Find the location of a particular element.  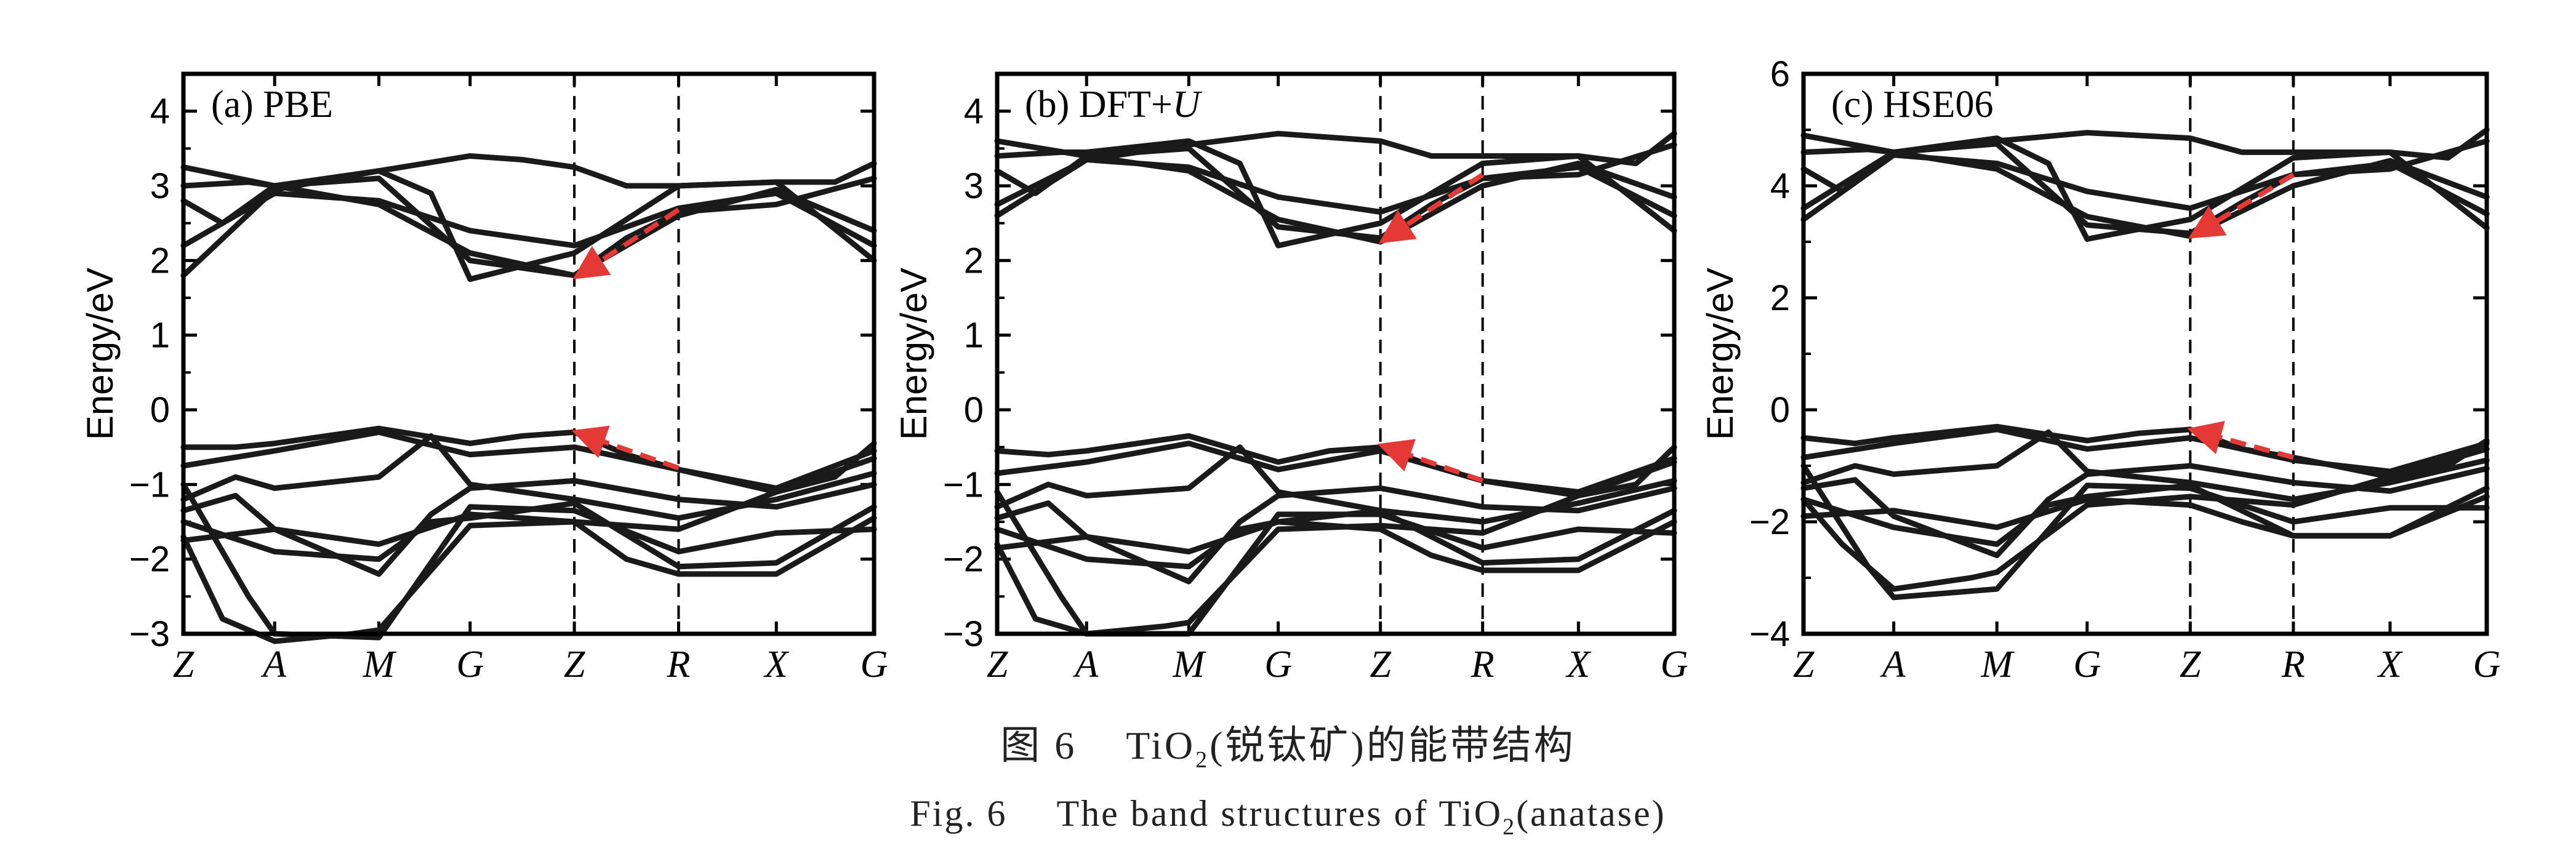

y-tick-label: −4 is located at coordinates (1769, 634).